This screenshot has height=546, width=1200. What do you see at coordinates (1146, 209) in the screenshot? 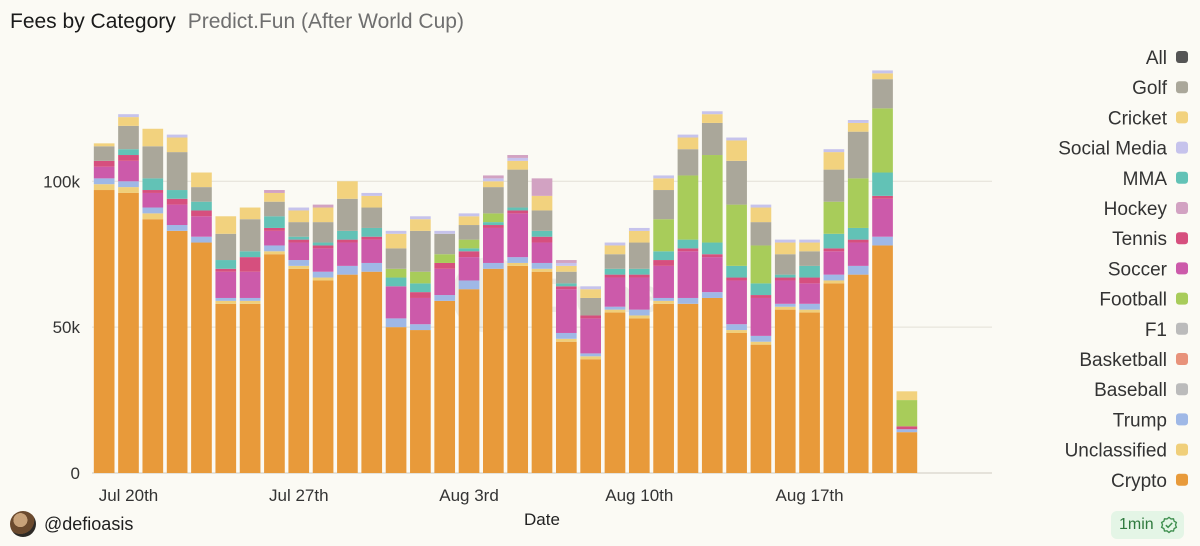
I see `legend-item: Hockey` at bounding box center [1146, 209].